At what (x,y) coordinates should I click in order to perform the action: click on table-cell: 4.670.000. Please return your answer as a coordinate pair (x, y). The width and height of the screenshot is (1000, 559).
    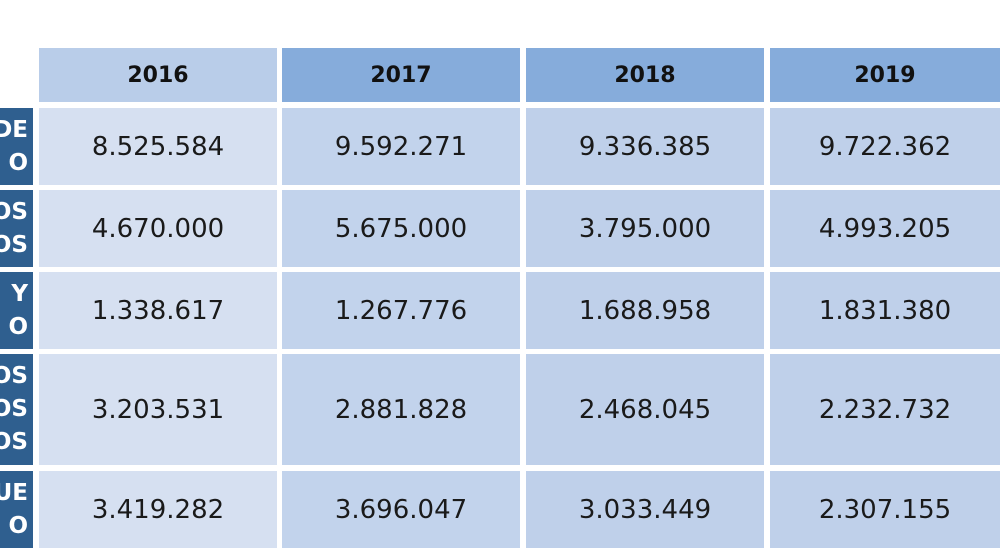
    Looking at the image, I should click on (158, 228).